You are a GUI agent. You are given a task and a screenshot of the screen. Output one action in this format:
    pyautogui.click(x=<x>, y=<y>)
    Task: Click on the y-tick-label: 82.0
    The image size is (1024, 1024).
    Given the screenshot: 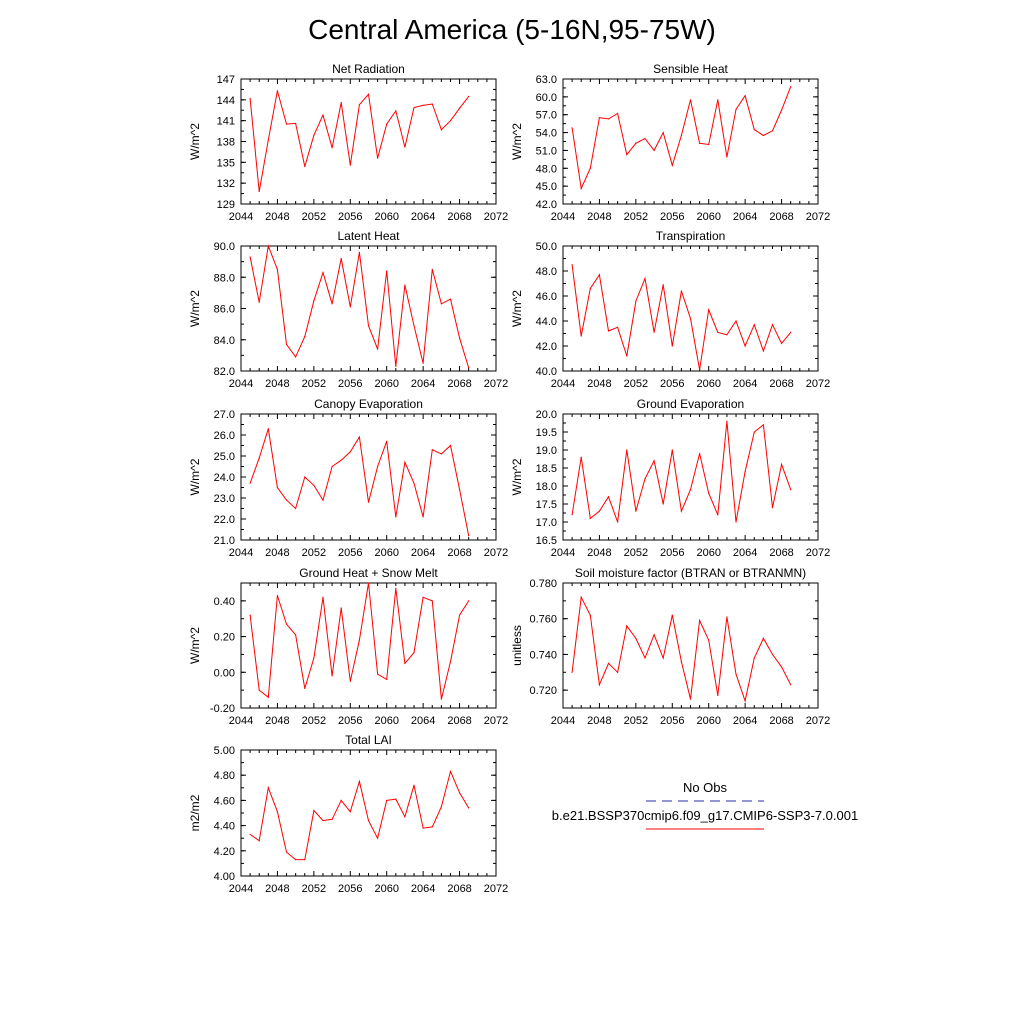 What is the action you would take?
    pyautogui.click(x=224, y=372)
    